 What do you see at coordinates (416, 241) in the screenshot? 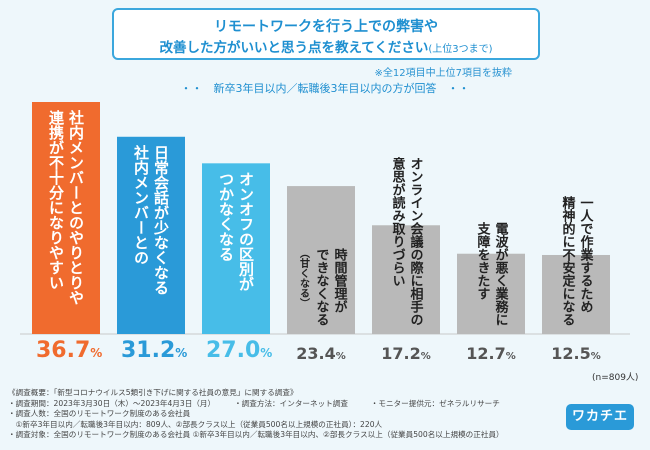
I see `bar-category-label: オンライン会議の際に相手の` at bounding box center [416, 241].